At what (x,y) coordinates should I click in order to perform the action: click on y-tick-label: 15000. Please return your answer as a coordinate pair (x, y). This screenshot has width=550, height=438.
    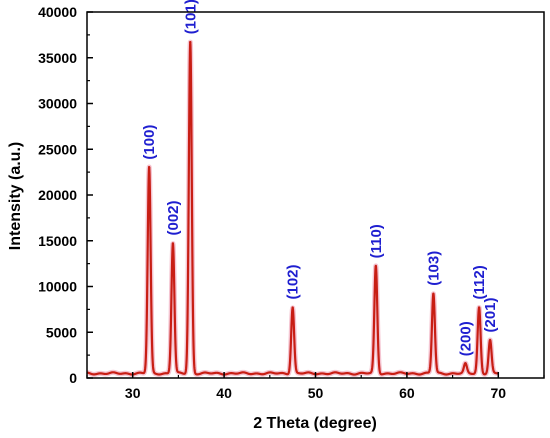
    Looking at the image, I should click on (57, 241).